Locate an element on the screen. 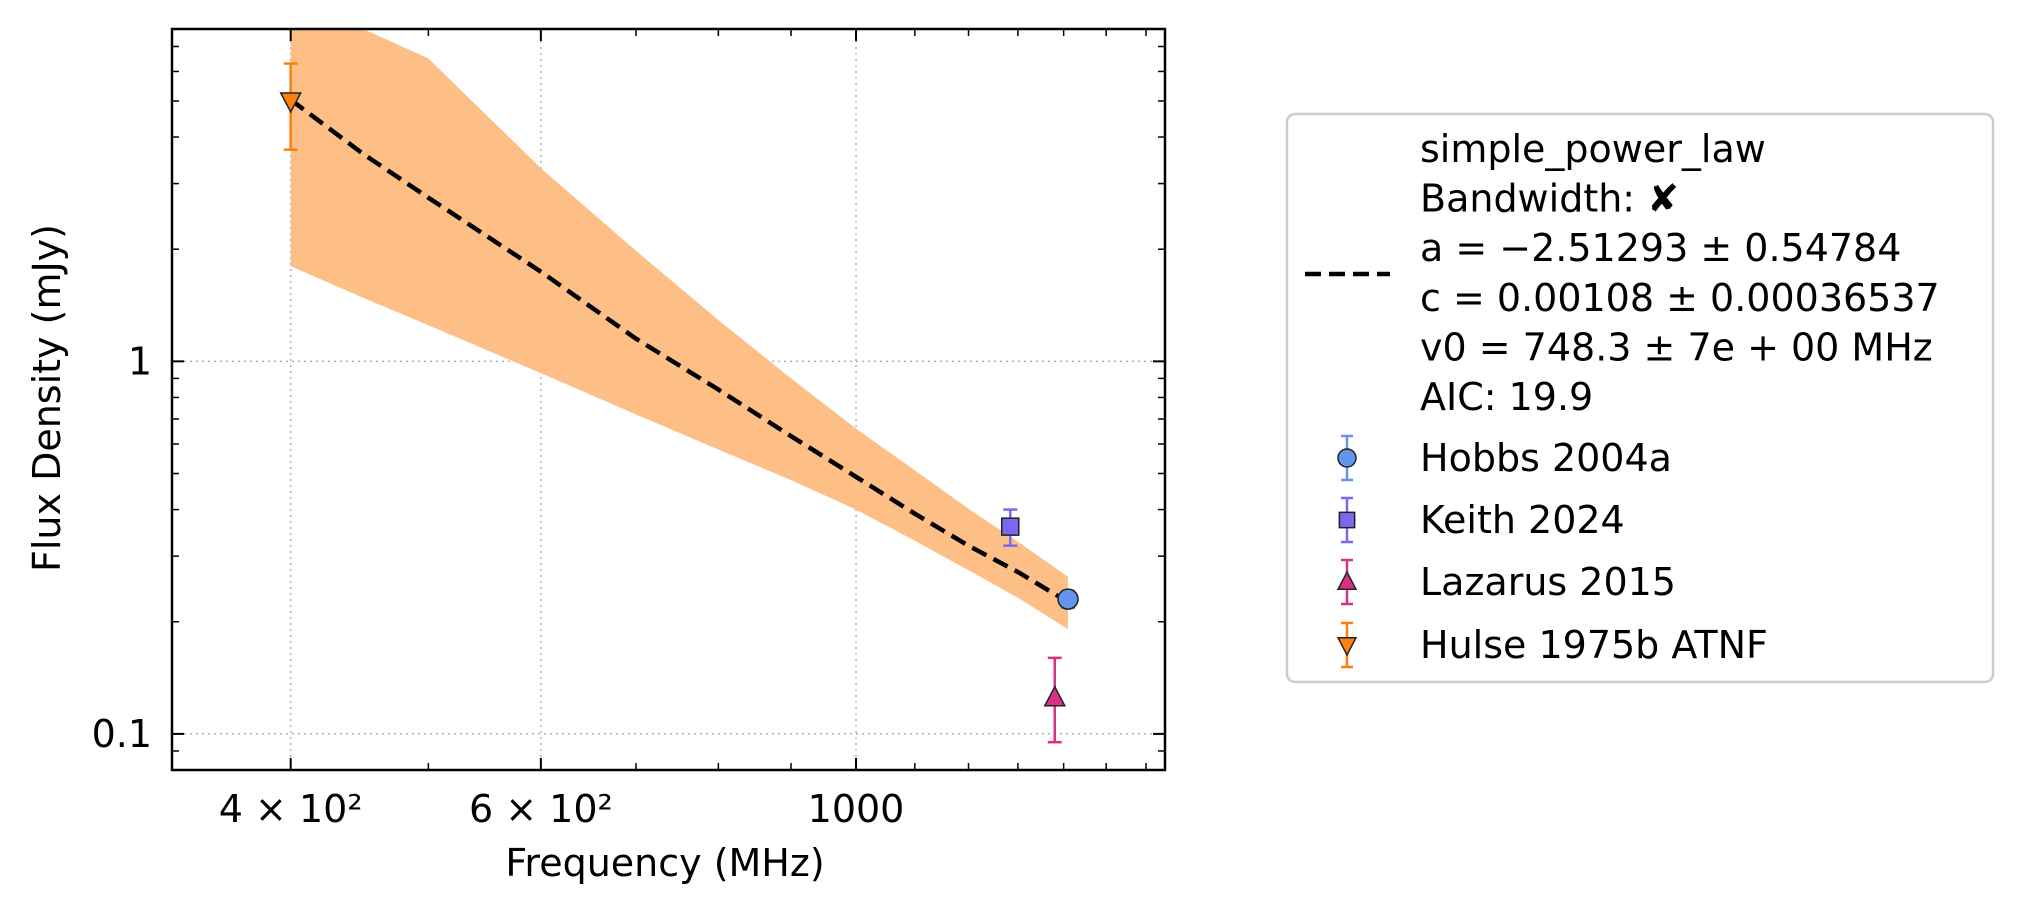 This screenshot has width=2018, height=914. y-tick-label: 0.1 is located at coordinates (122, 734).